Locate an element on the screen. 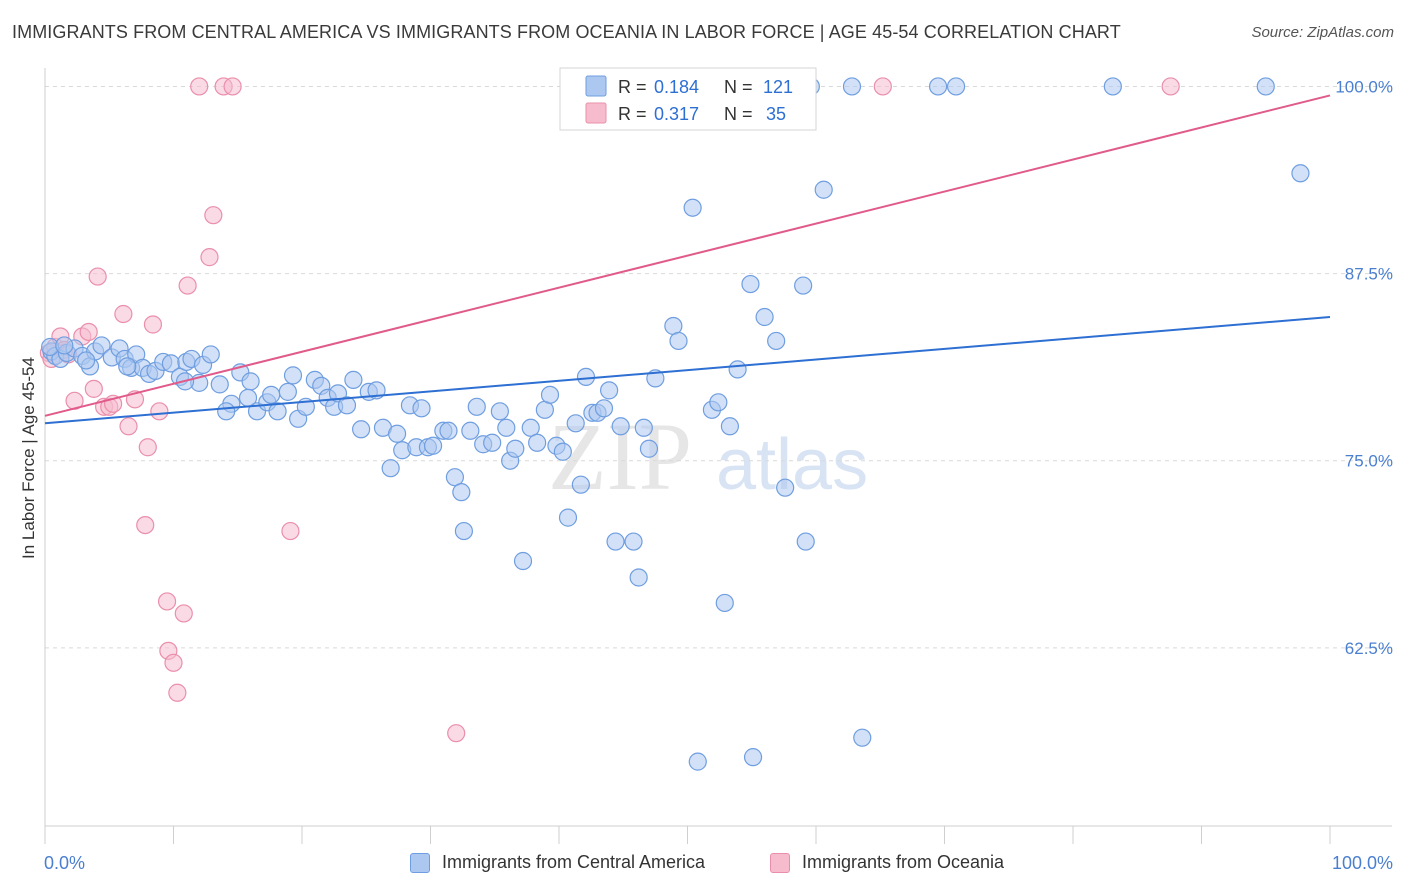 The width and height of the screenshot is (1406, 892). central-america-trend-line is located at coordinates (687, 370).